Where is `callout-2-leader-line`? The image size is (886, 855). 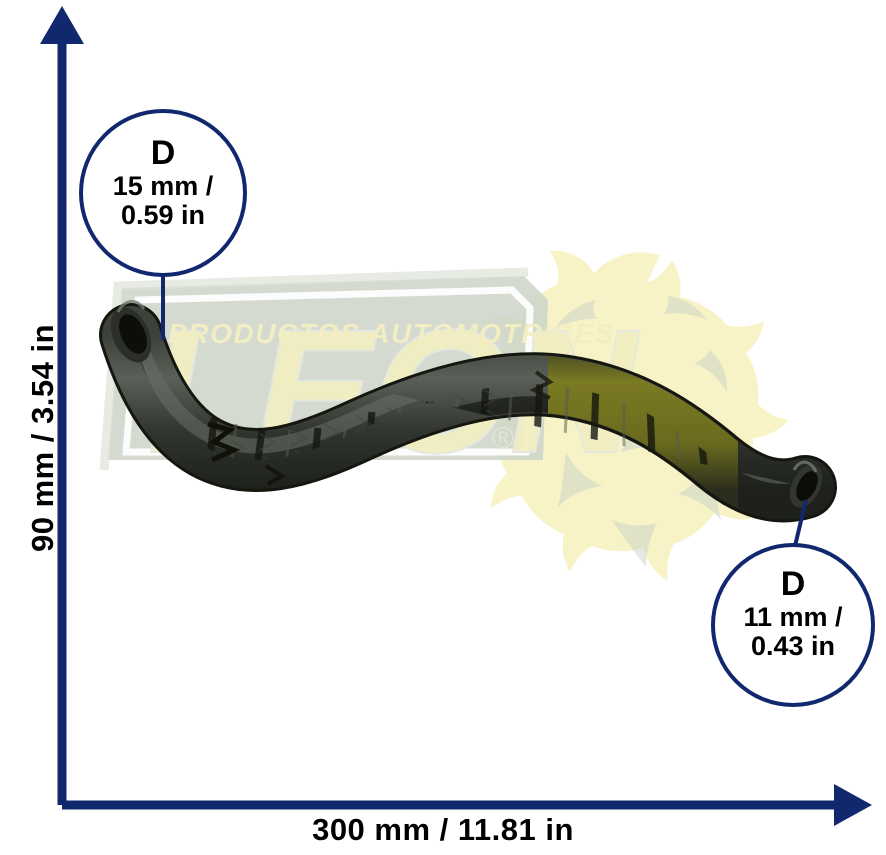
callout-2-leader-line is located at coordinates (800, 523).